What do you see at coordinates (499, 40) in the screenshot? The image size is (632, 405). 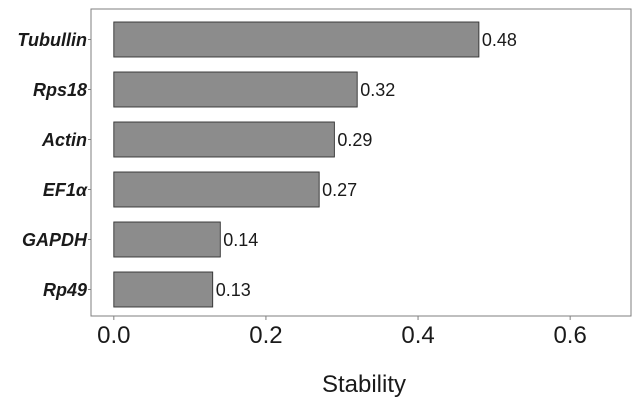 I see `value-label: 0.48` at bounding box center [499, 40].